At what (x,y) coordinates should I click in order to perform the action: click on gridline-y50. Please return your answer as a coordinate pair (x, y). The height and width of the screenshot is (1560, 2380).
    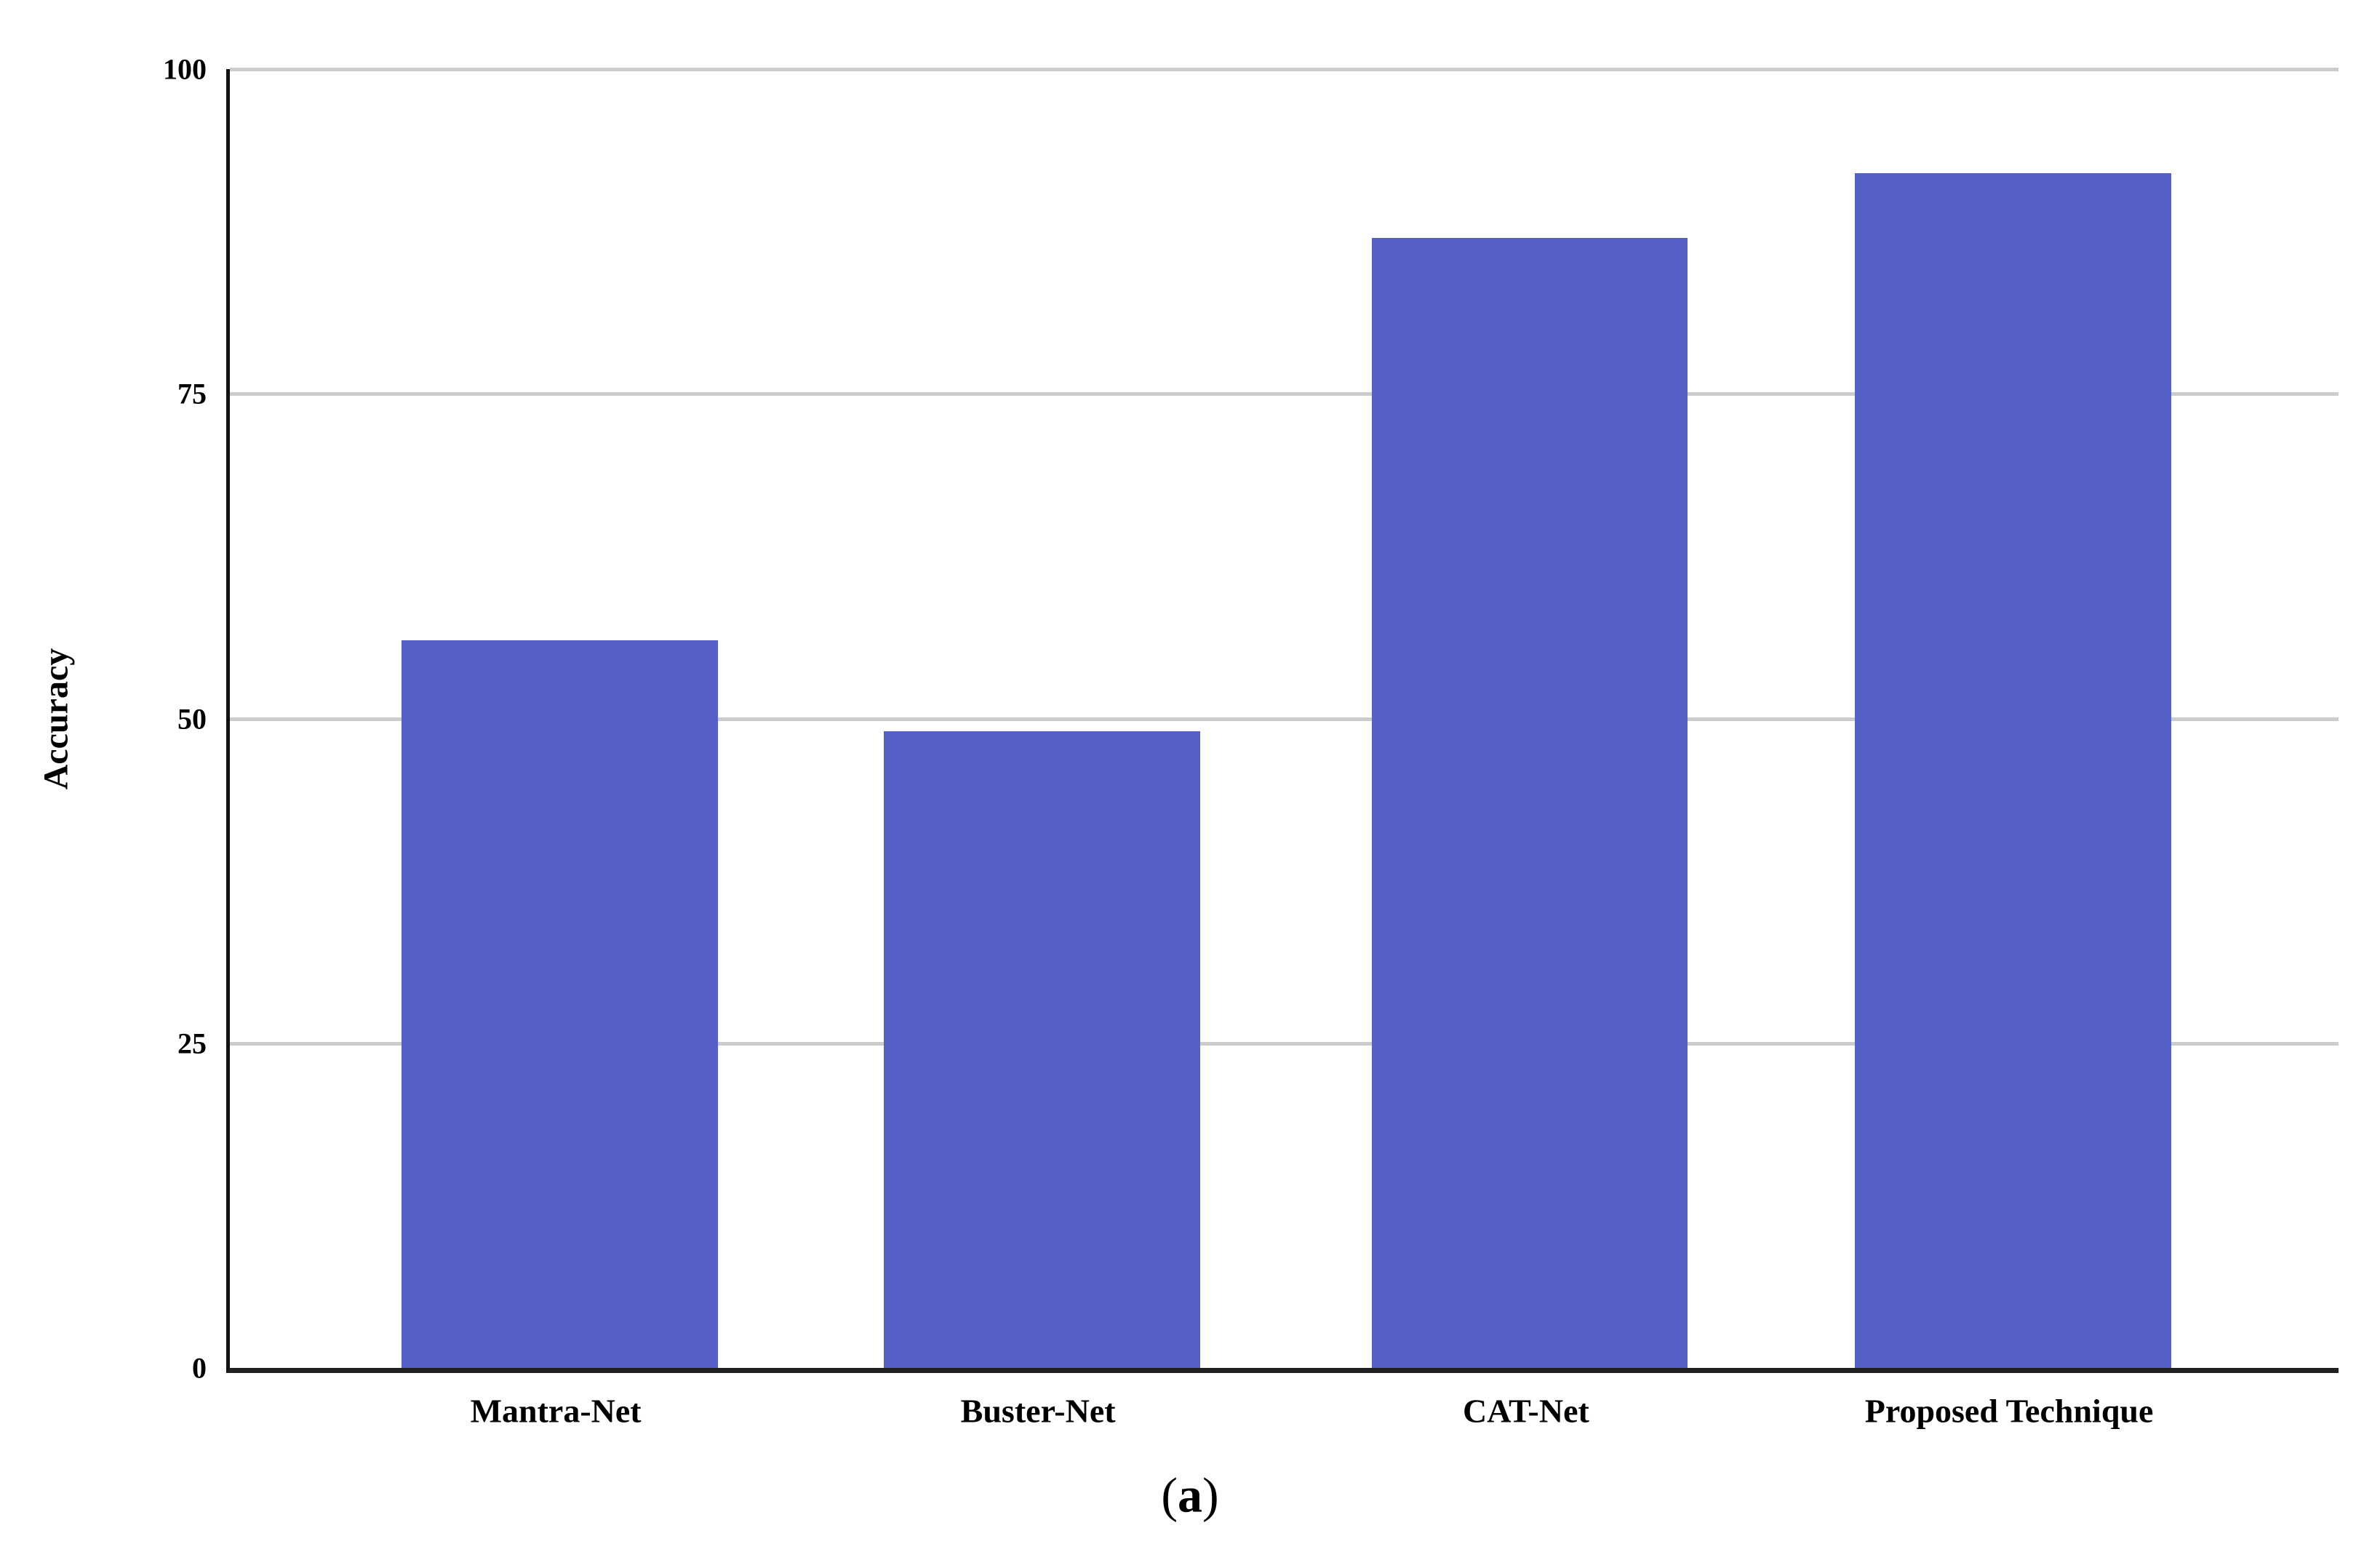
    Looking at the image, I should click on (1284, 719).